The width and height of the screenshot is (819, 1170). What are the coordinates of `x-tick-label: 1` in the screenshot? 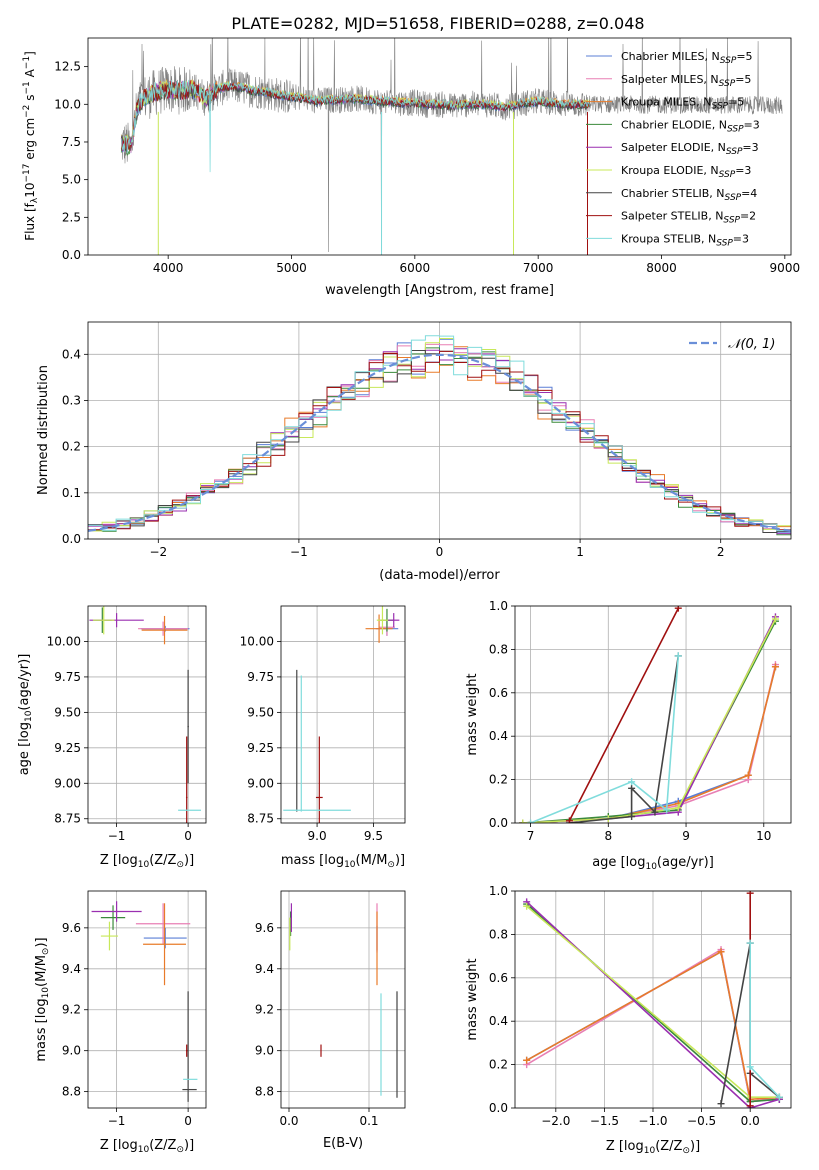 It's located at (580, 552).